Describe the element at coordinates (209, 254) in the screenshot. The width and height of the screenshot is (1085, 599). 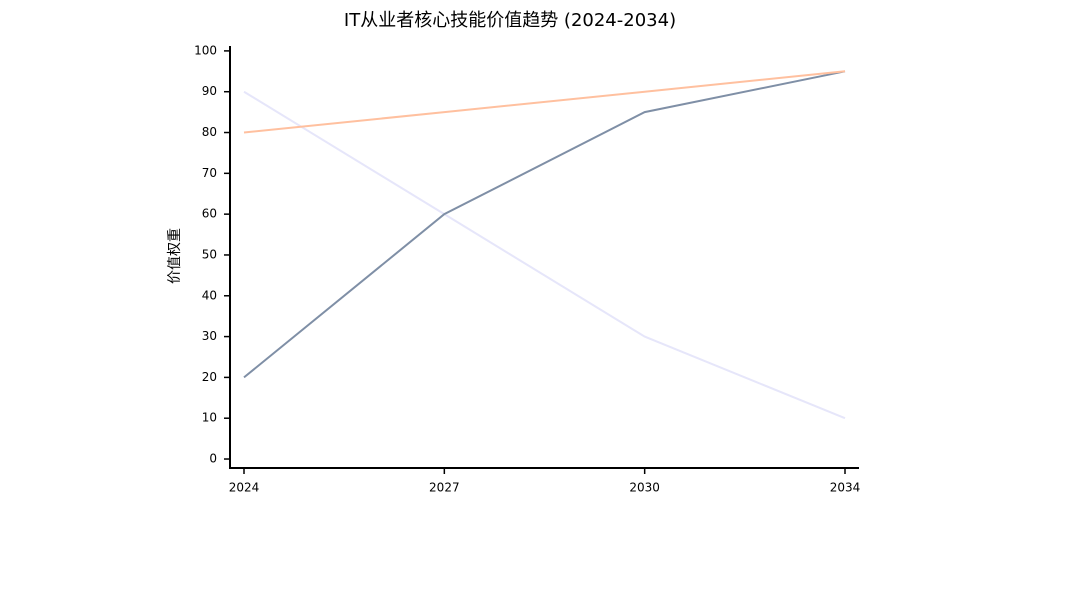
I see `y-tick-label: 50` at that location.